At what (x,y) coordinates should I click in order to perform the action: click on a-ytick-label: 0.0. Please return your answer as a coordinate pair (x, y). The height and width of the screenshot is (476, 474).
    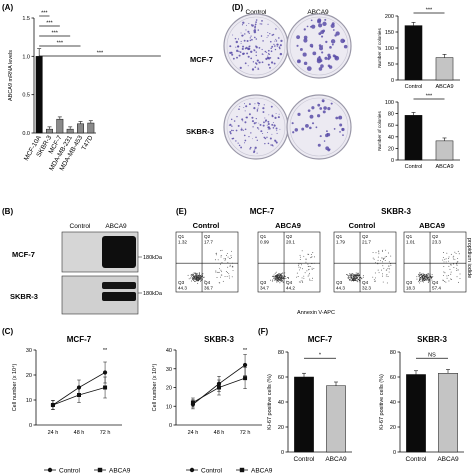
    Looking at the image, I should click on (26, 134).